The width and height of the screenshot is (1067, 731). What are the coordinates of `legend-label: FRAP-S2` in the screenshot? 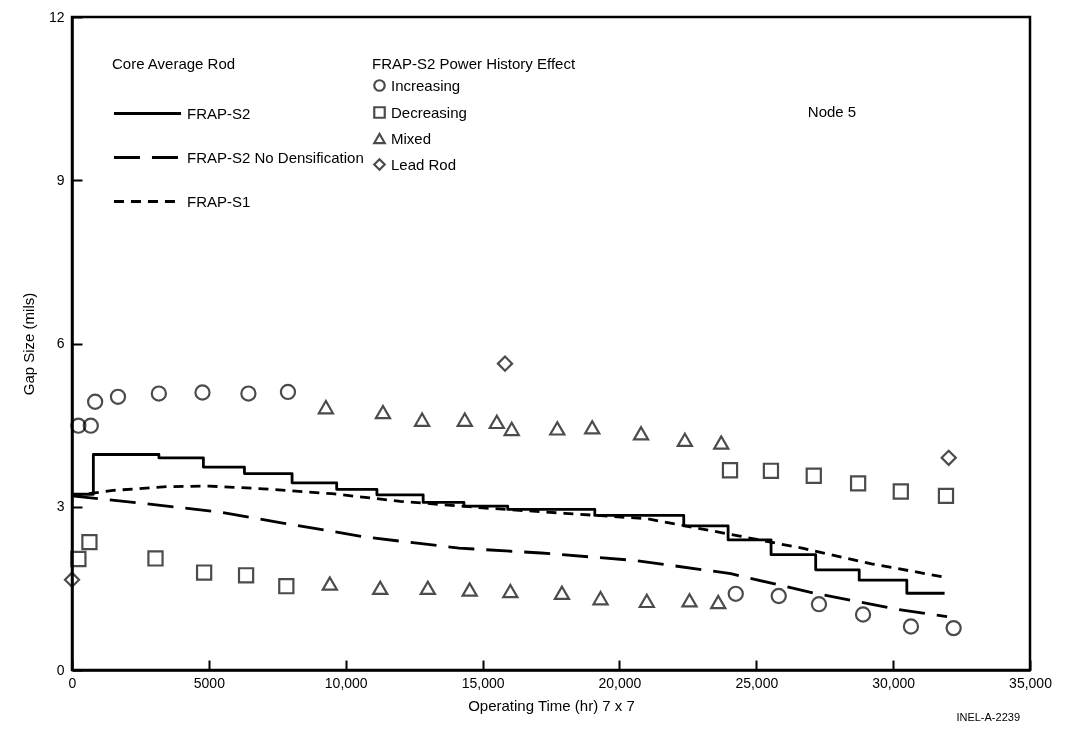 It's located at (219, 113).